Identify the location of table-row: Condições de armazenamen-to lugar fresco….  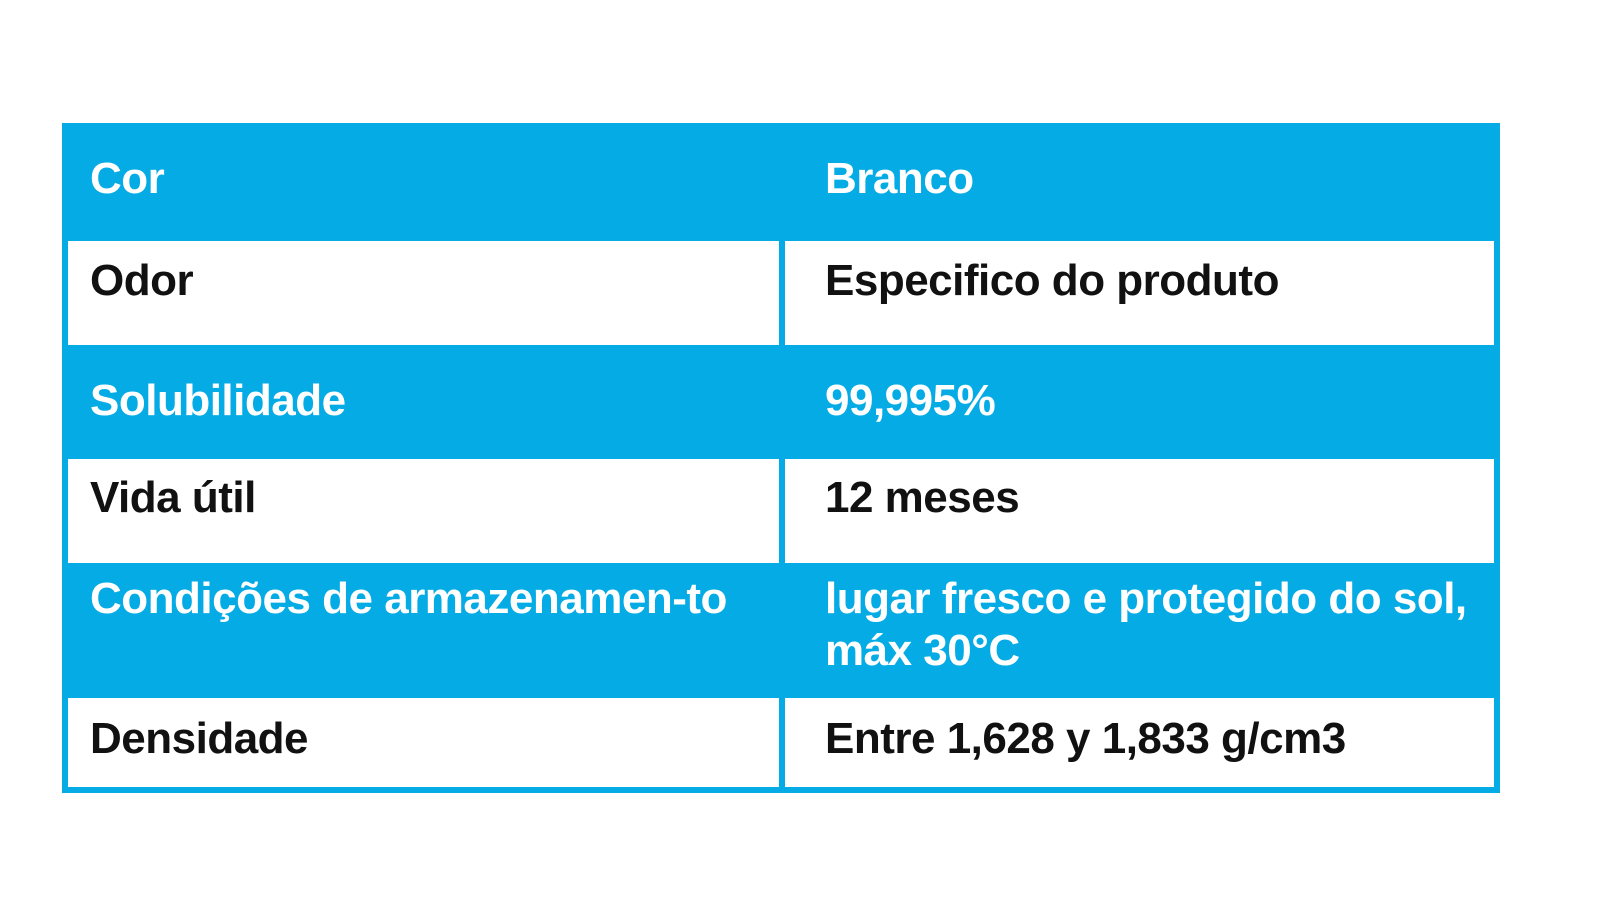
(781, 630).